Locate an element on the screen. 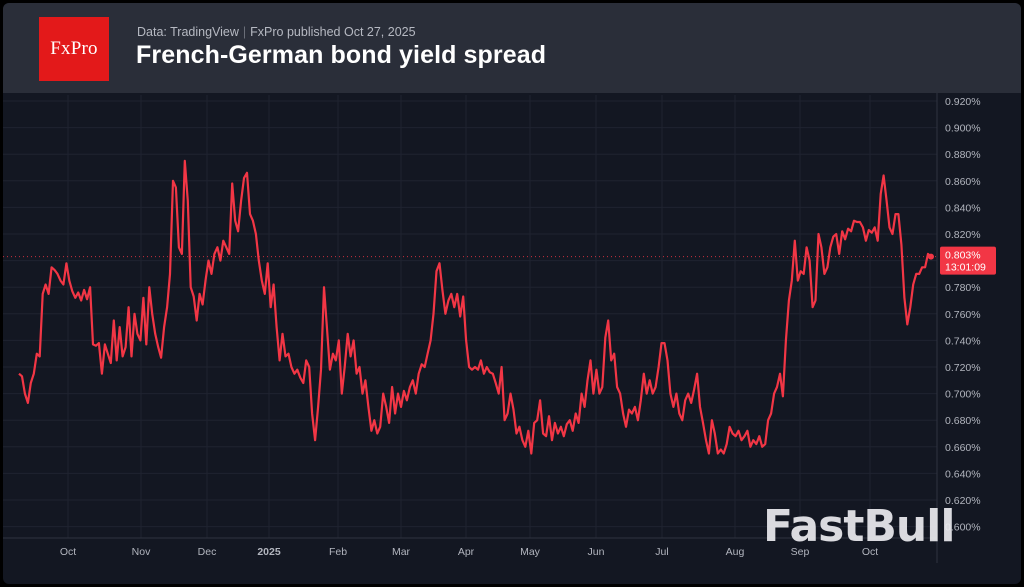 This screenshot has width=1024, height=587. y-tick-label: 0.680% is located at coordinates (963, 421).